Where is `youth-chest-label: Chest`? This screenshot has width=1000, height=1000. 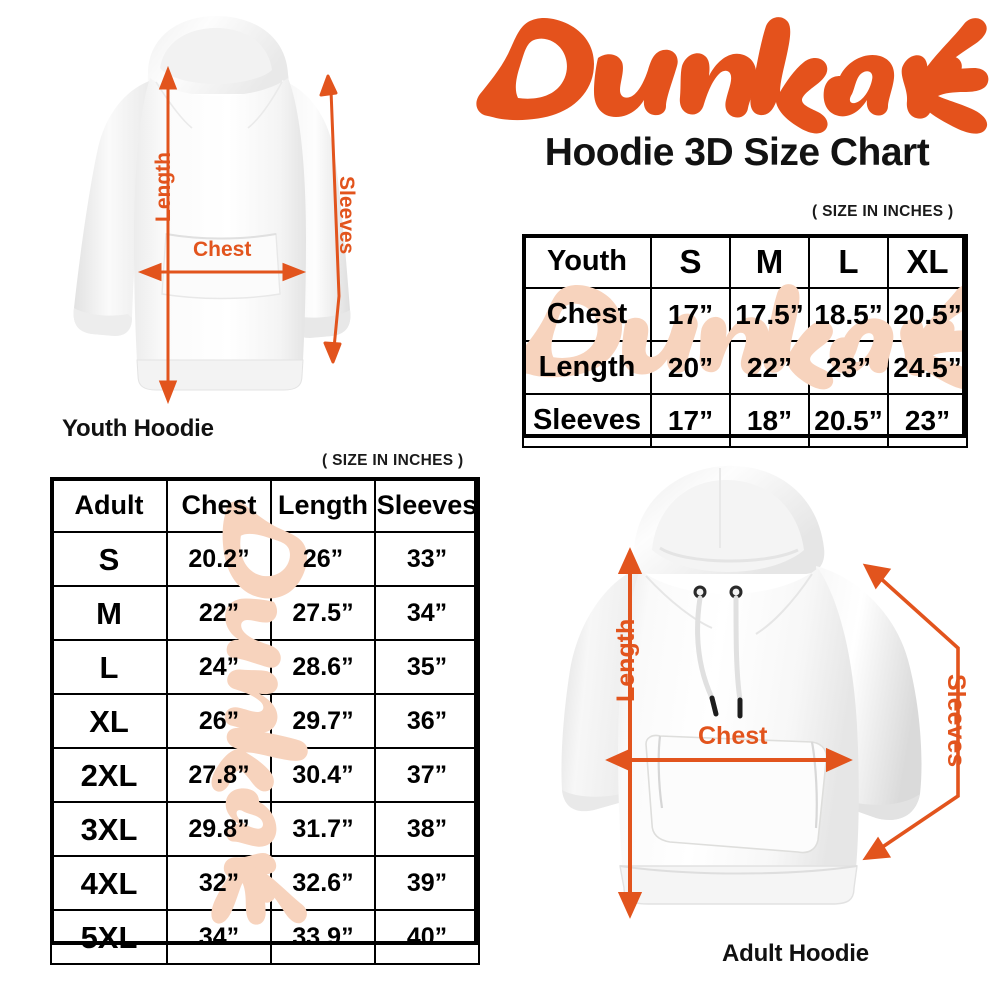 youth-chest-label: Chest is located at coordinates (222, 249).